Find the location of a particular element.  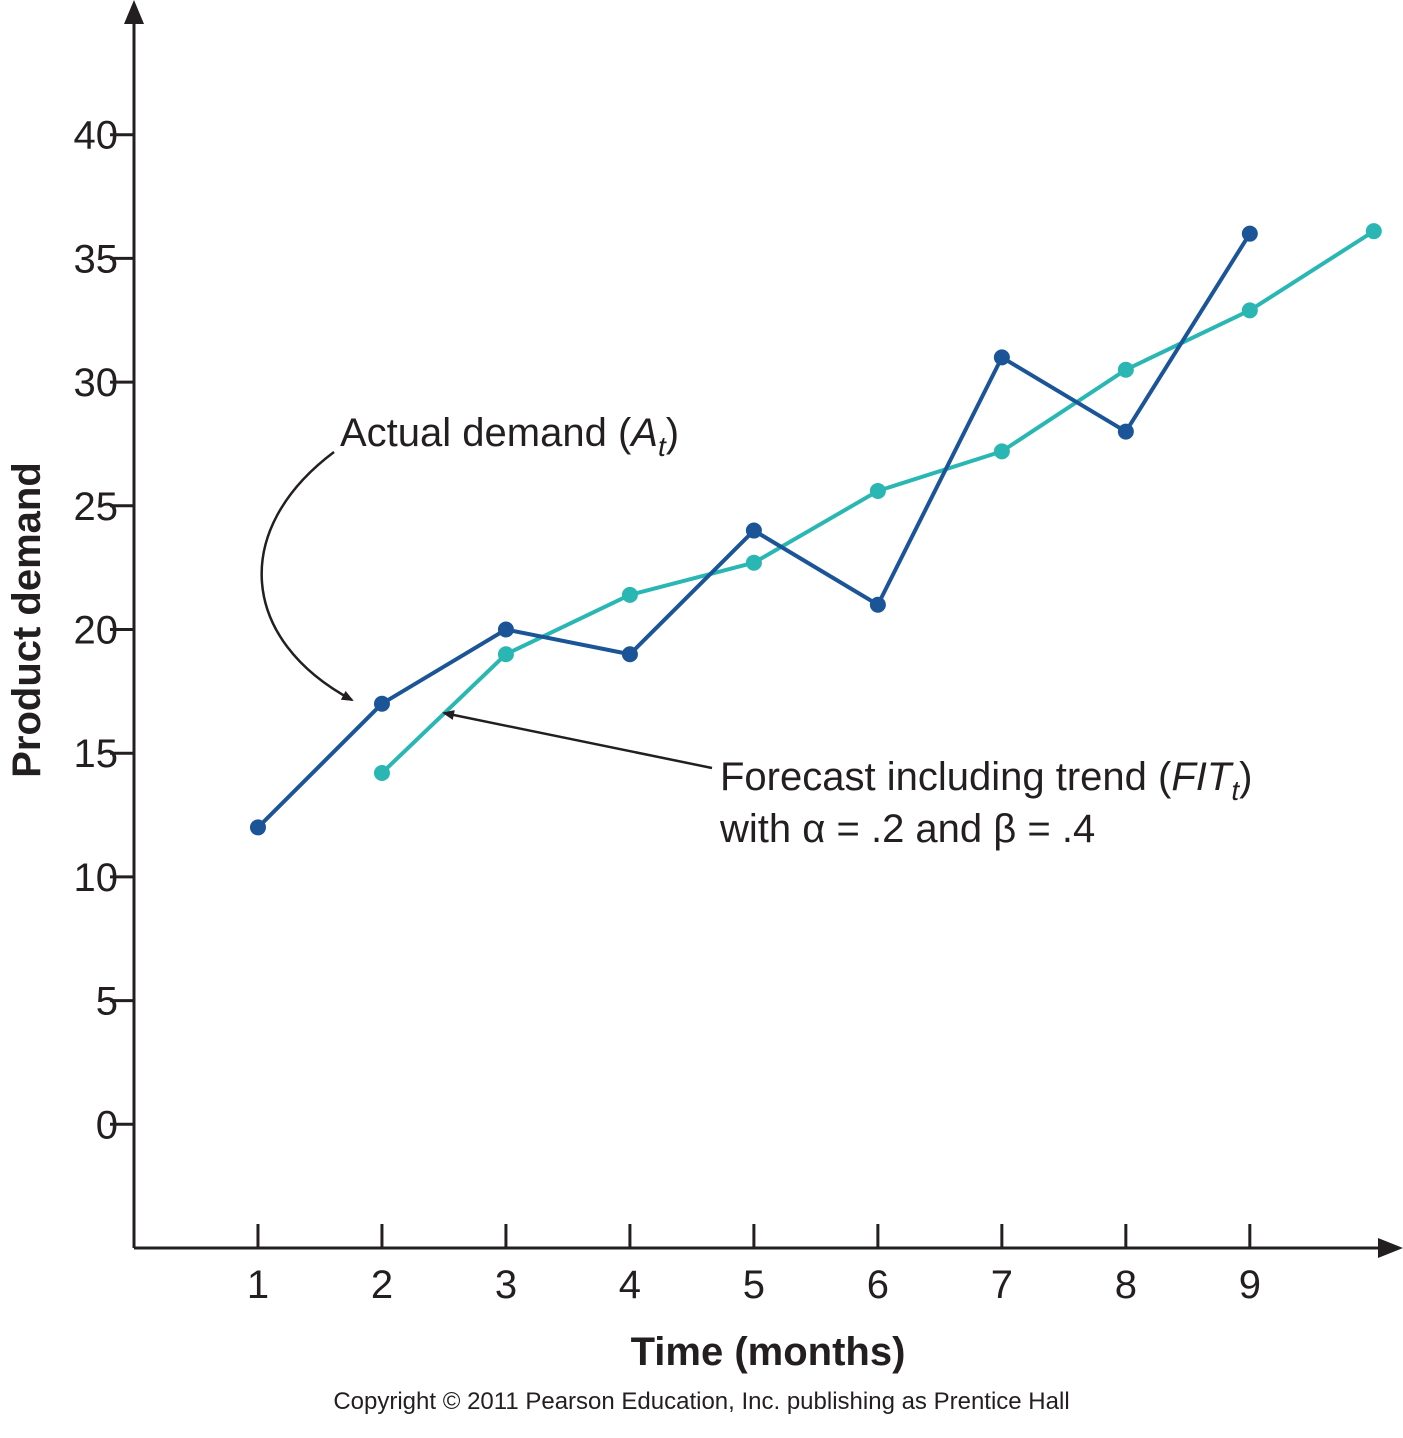

x-axis-arrow is located at coordinates (1390, 1248).